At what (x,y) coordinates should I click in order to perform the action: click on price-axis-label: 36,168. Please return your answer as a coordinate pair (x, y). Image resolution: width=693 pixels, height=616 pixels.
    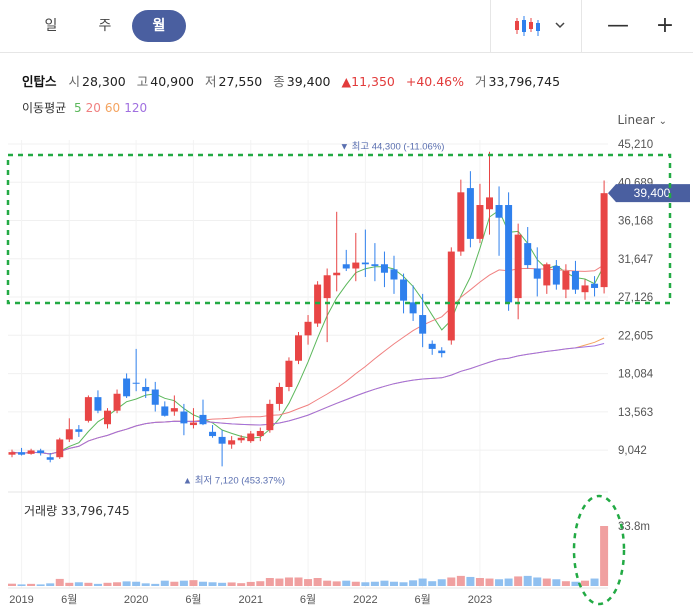
    Looking at the image, I should click on (635, 222).